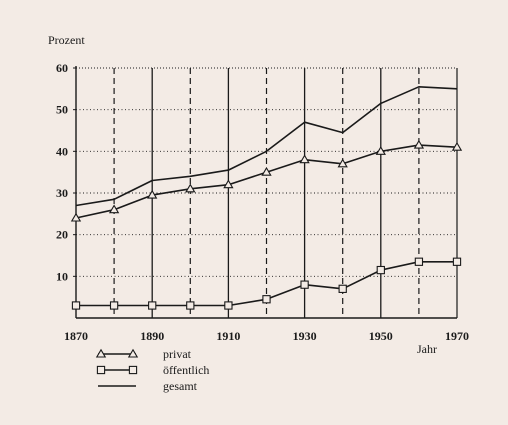 The width and height of the screenshot is (508, 425). I want to click on point-oeffentlich-1930, so click(304, 284).